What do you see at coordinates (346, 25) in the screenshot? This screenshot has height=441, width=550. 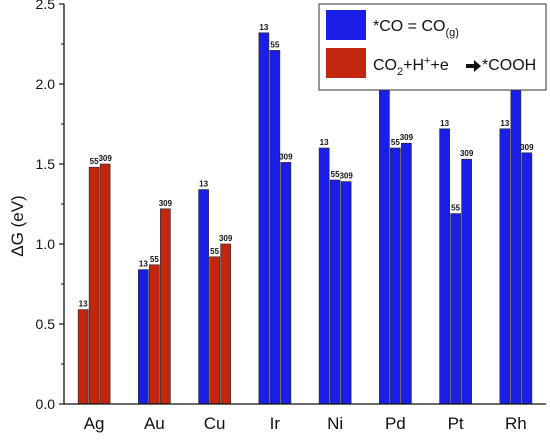 I see `legend-swatch-co` at bounding box center [346, 25].